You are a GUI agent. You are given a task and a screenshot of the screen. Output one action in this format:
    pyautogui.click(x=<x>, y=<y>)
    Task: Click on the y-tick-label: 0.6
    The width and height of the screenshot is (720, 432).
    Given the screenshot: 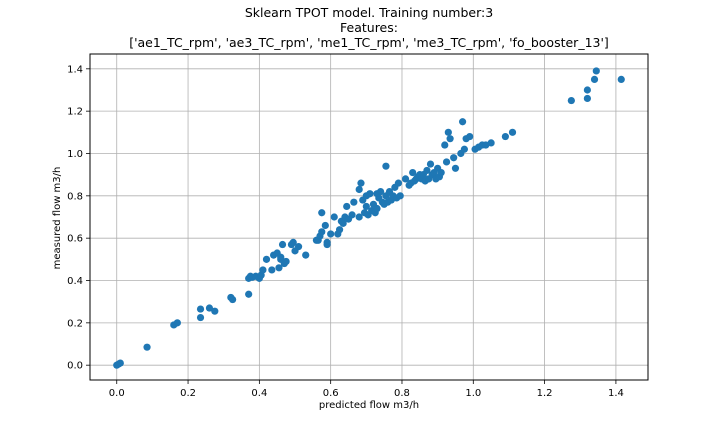 What is the action you would take?
    pyautogui.click(x=75, y=239)
    